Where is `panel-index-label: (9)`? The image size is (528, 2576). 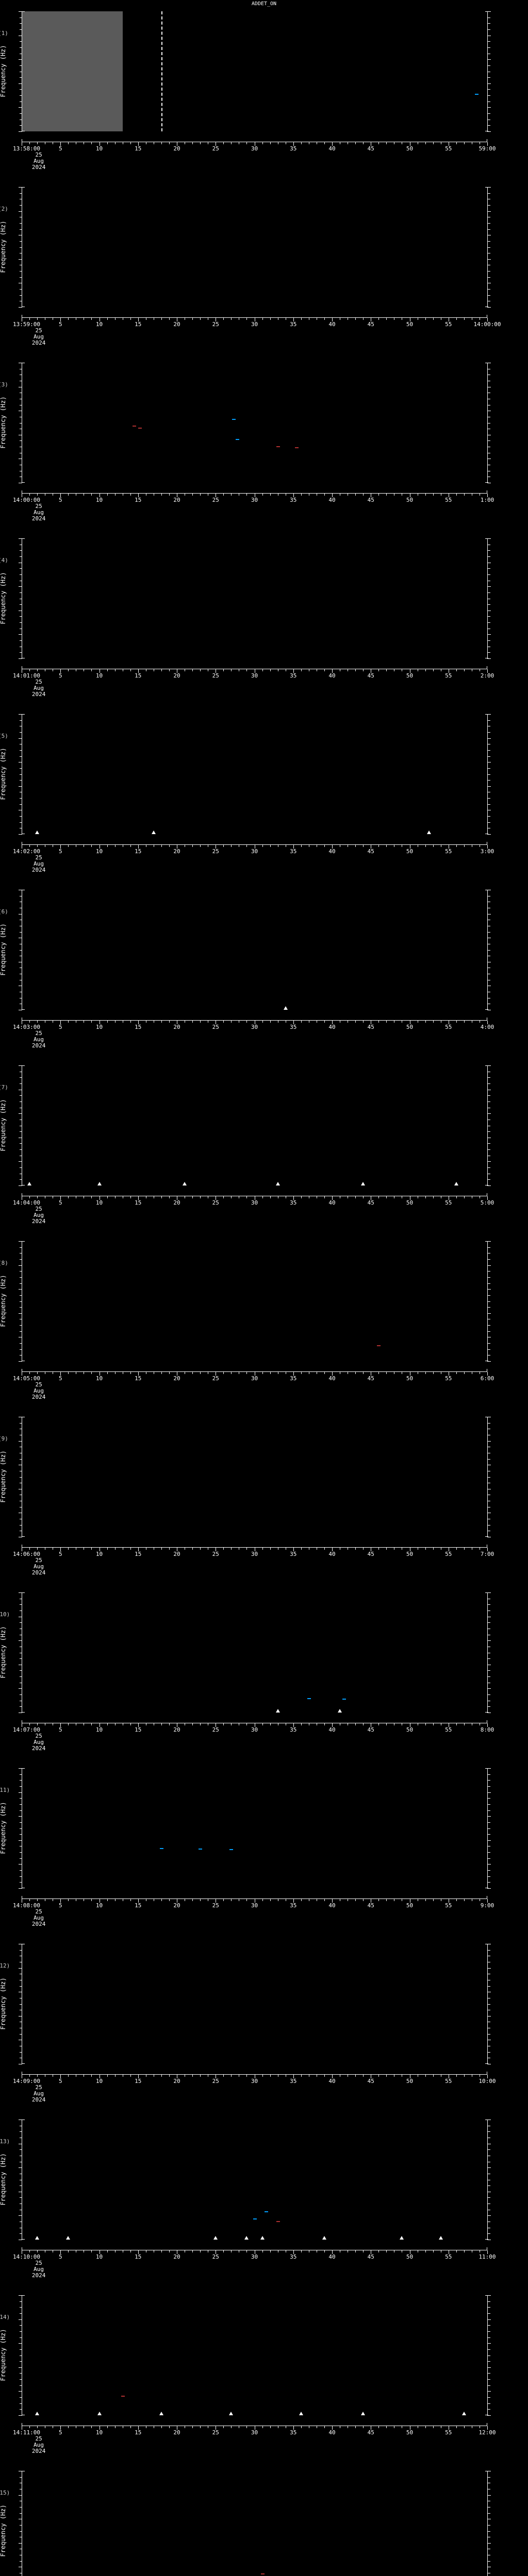
panel-index-label: (9) is located at coordinates (4, 1438).